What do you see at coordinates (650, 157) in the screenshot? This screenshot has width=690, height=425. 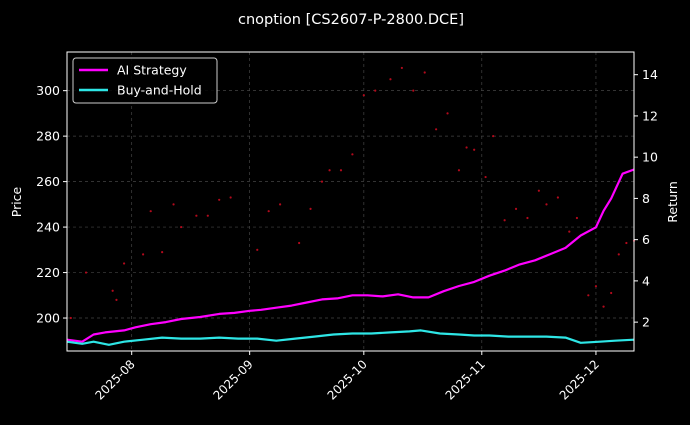 I see `y-right-tick-label: 10` at bounding box center [650, 157].